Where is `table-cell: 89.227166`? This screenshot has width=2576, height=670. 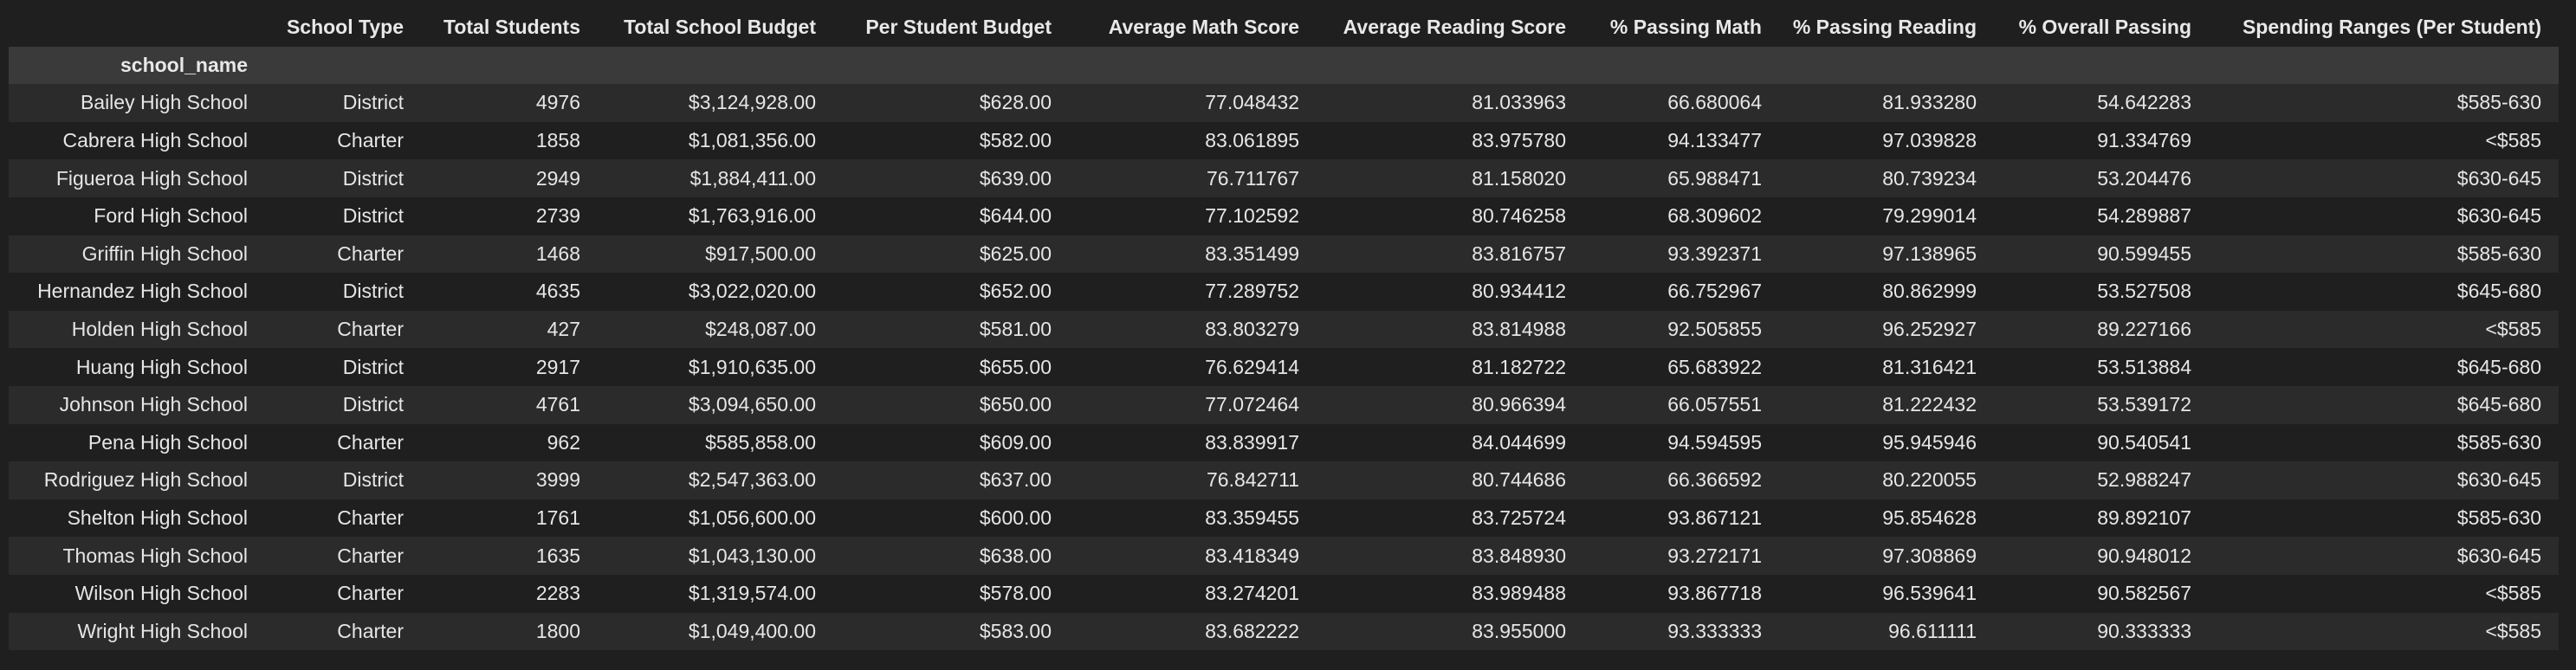 table-cell: 89.227166 is located at coordinates (2101, 329).